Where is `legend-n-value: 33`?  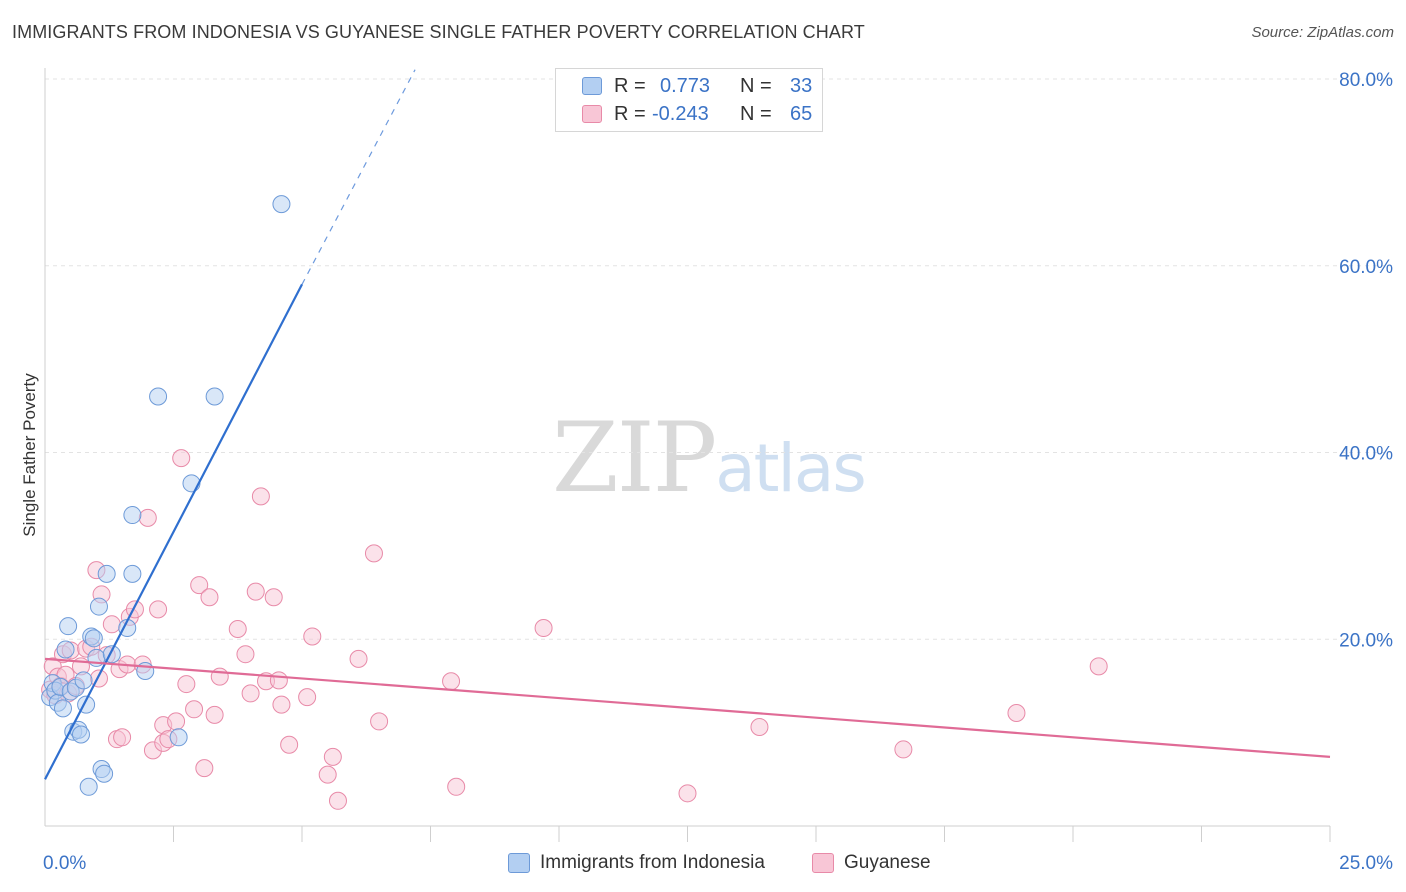
legend-n-value: 33 is located at coordinates (801, 85).